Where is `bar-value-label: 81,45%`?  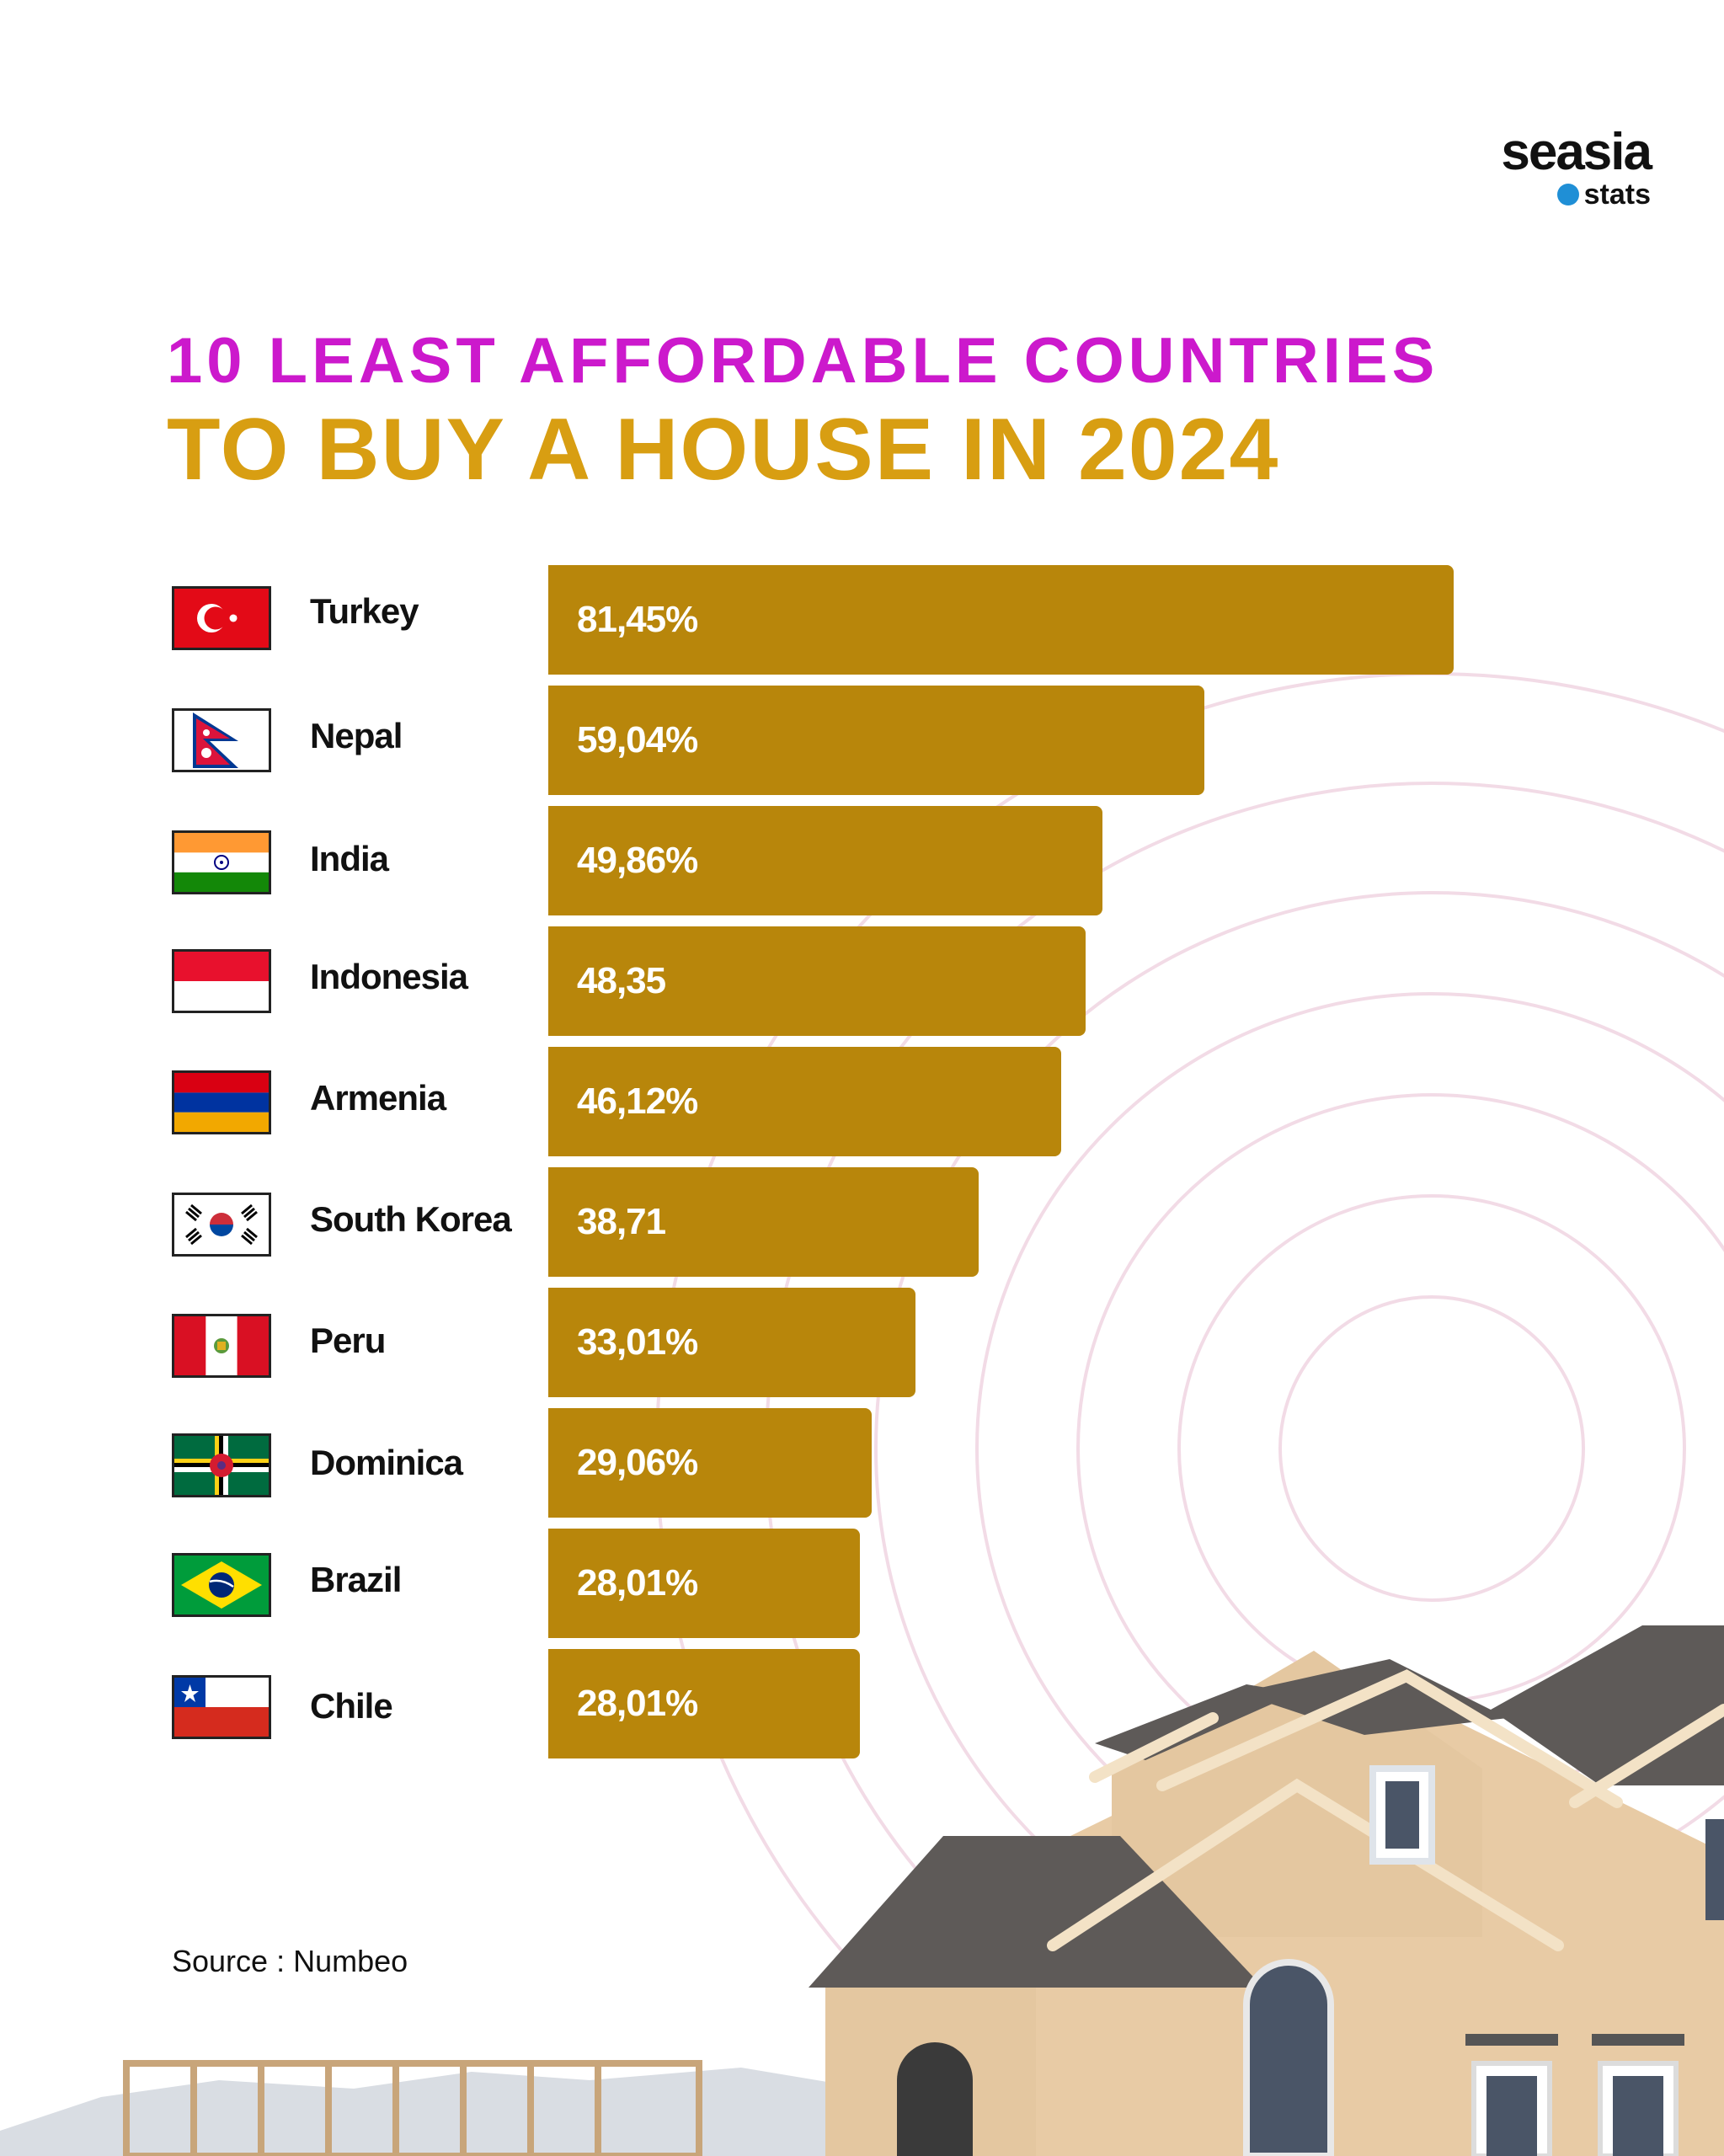
bar-value-label: 81,45% is located at coordinates (637, 619).